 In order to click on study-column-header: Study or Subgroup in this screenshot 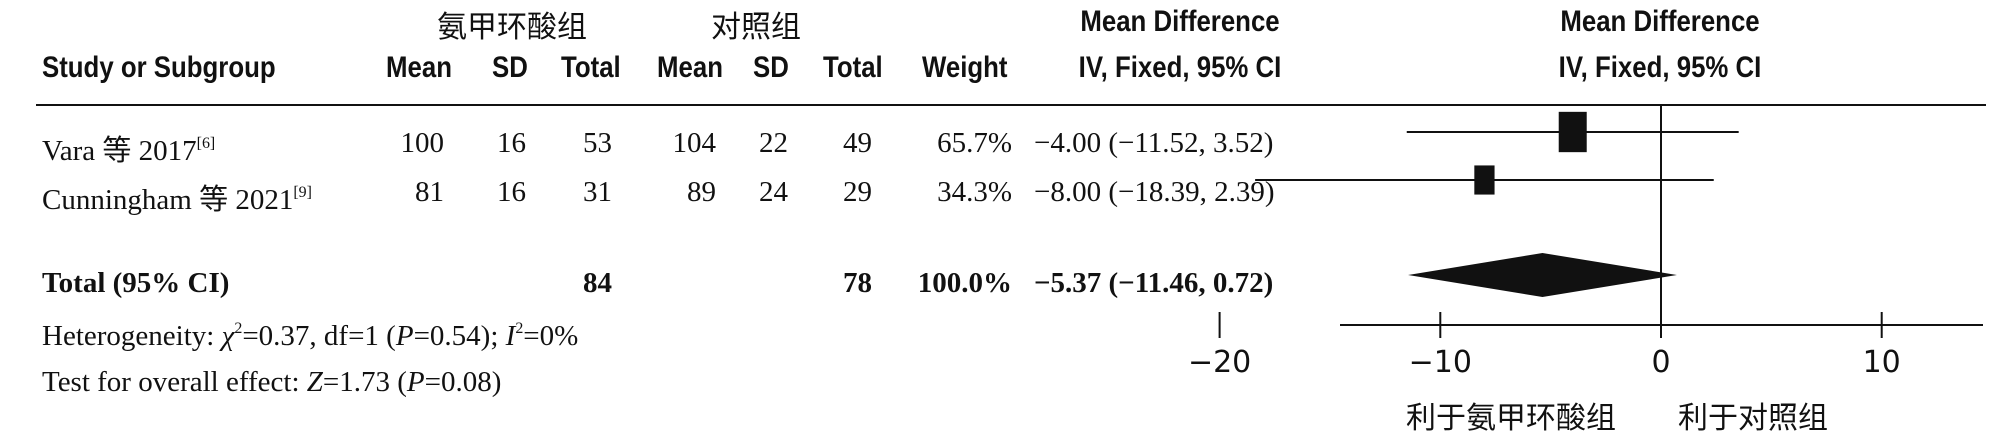, I will do `click(159, 67)`.